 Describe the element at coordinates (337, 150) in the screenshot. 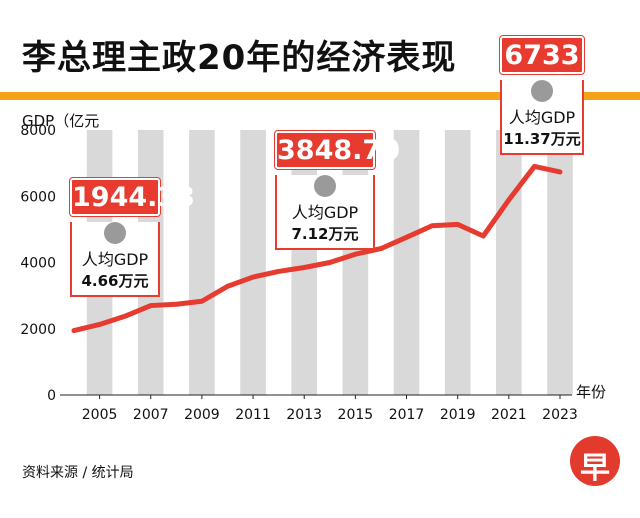

I see `callout-gdp-value: 3848.70` at that location.